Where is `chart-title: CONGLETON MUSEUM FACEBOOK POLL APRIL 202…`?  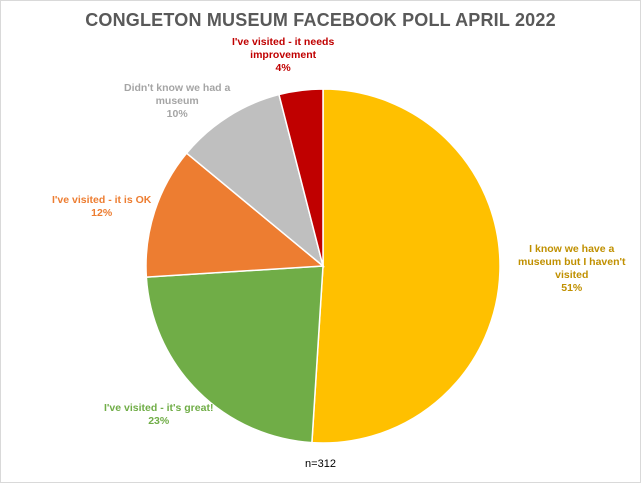
chart-title: CONGLETON MUSEUM FACEBOOK POLL APRIL 202… is located at coordinates (320, 20).